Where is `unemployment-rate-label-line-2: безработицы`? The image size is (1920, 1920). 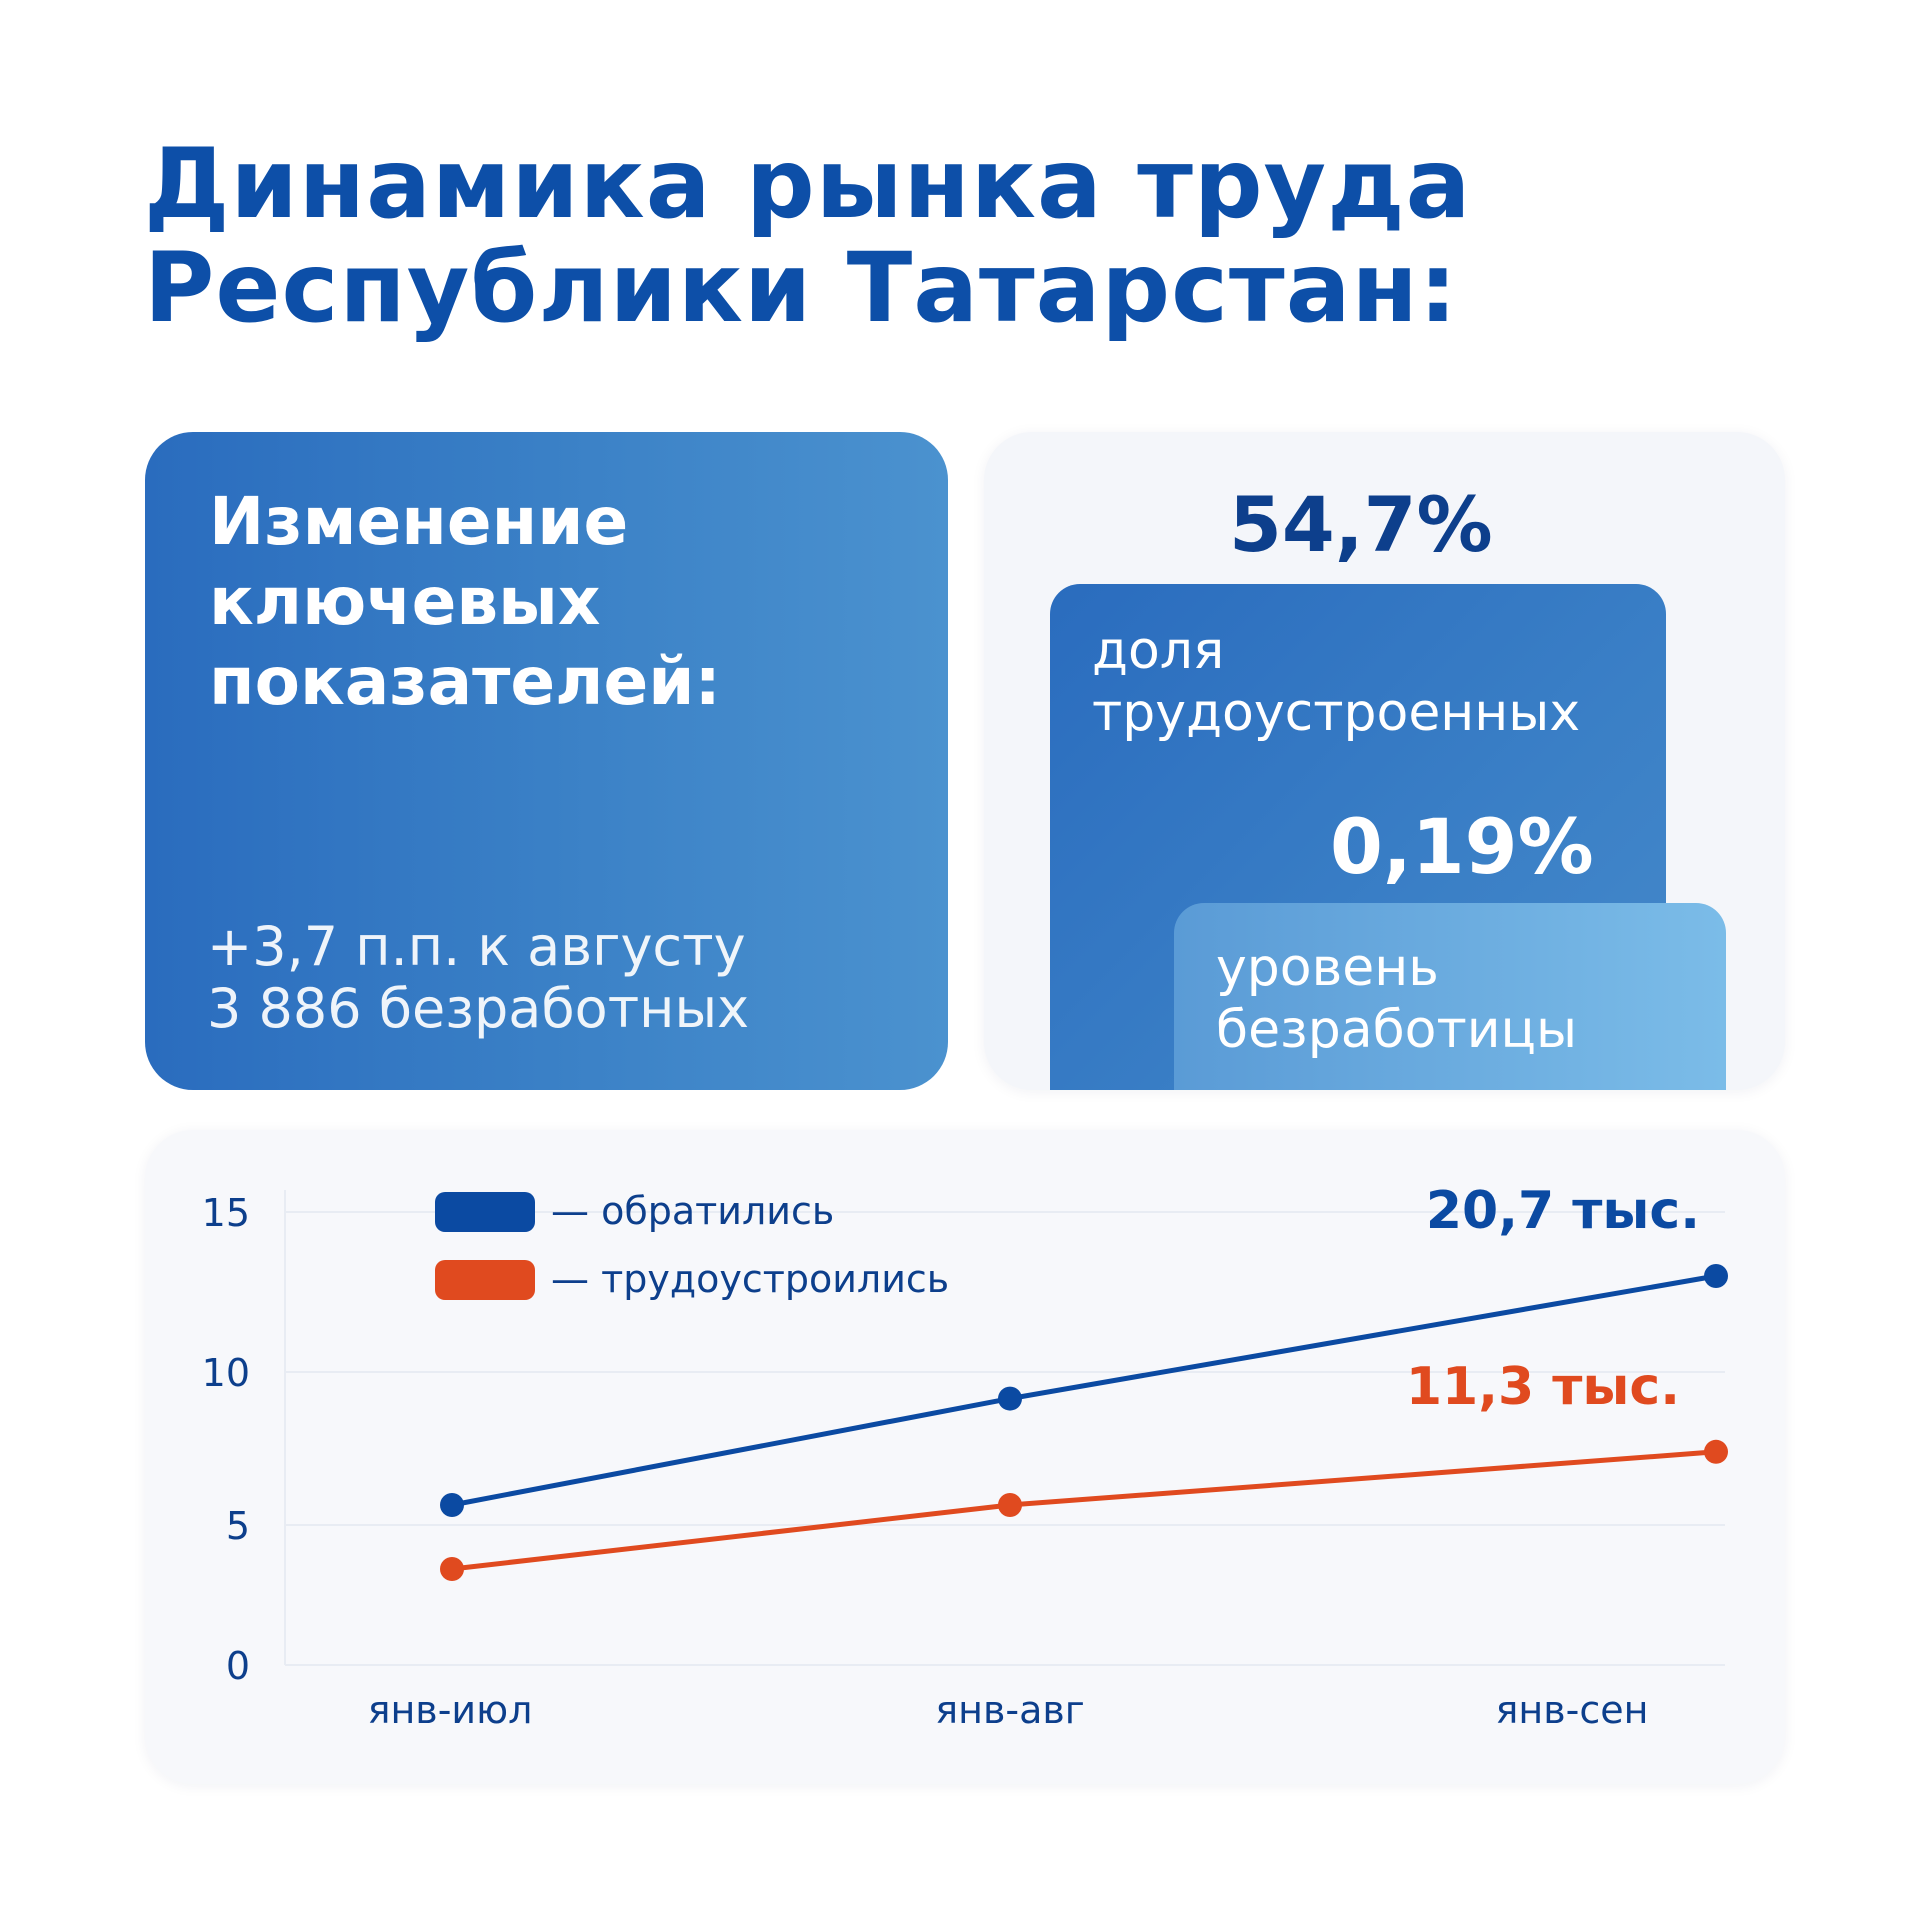
unemployment-rate-label-line-2: безработицы is located at coordinates (1397, 1030).